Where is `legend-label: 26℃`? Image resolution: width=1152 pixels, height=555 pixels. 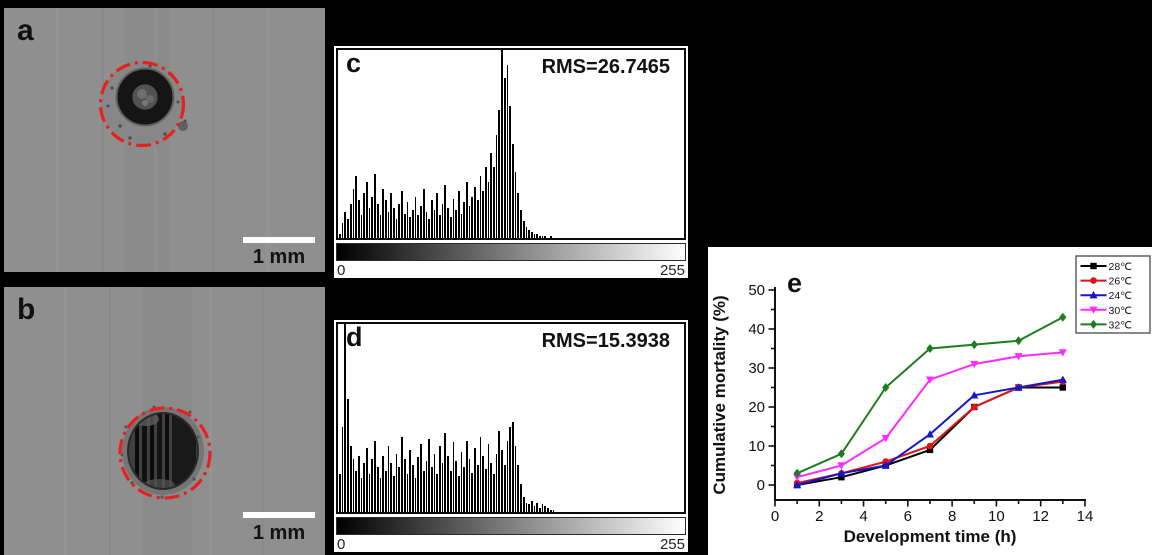
legend-label: 26℃ is located at coordinates (1121, 282).